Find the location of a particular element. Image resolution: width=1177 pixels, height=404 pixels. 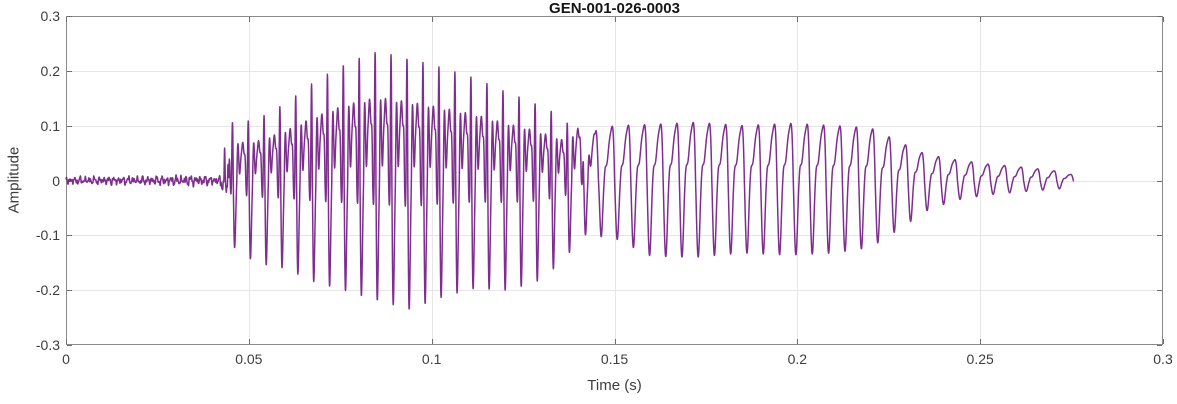

y-tick-label: -0.1 is located at coordinates (47, 235).